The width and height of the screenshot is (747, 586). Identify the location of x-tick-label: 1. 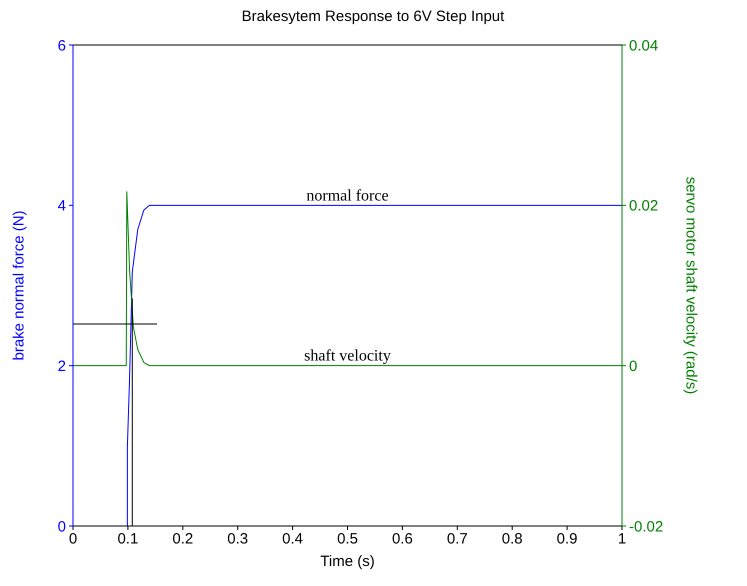
(622, 539).